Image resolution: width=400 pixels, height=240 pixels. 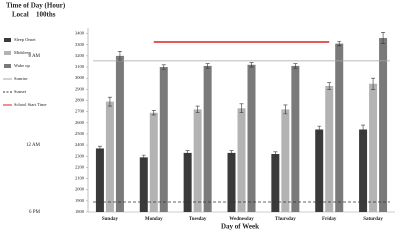 What do you see at coordinates (30, 104) in the screenshot?
I see `legend-label: School Start Time` at bounding box center [30, 104].